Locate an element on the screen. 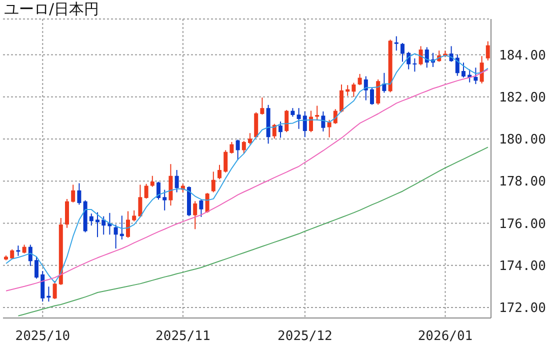 This screenshot has width=560, height=344. chart-title: ユーロ/日本円 is located at coordinates (52, 9).